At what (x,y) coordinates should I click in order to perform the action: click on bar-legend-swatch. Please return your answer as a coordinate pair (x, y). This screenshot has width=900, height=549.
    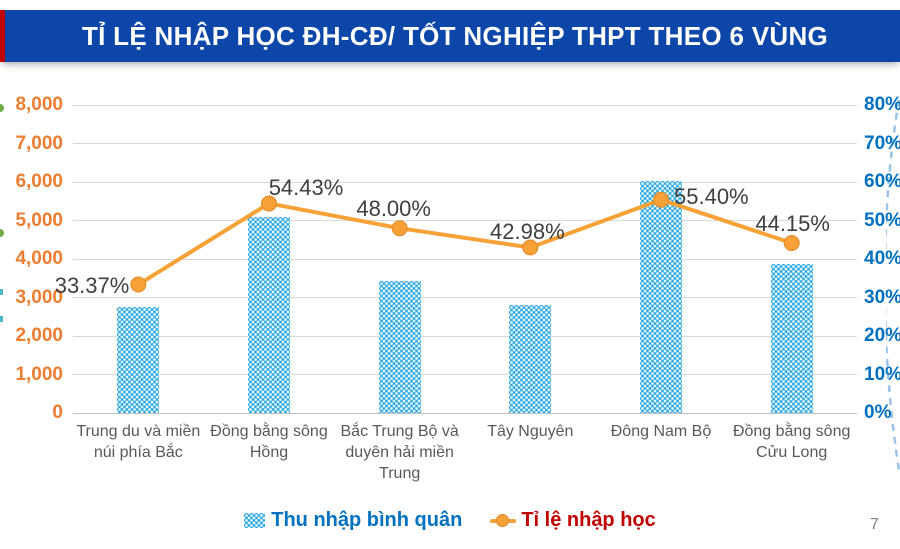
    Looking at the image, I should click on (255, 520).